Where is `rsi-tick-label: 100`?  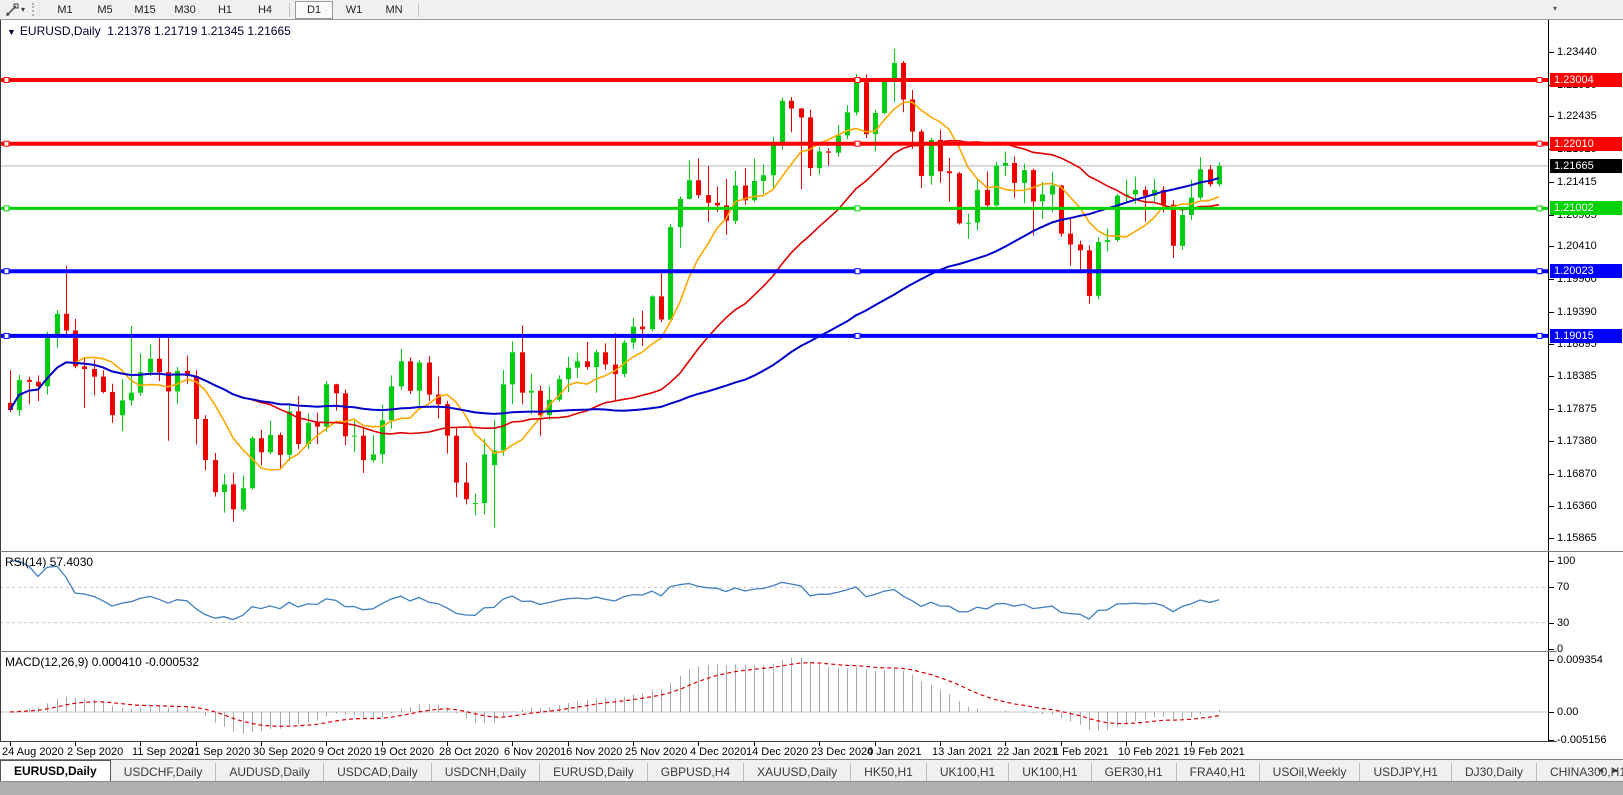
rsi-tick-label: 100 is located at coordinates (1590, 561).